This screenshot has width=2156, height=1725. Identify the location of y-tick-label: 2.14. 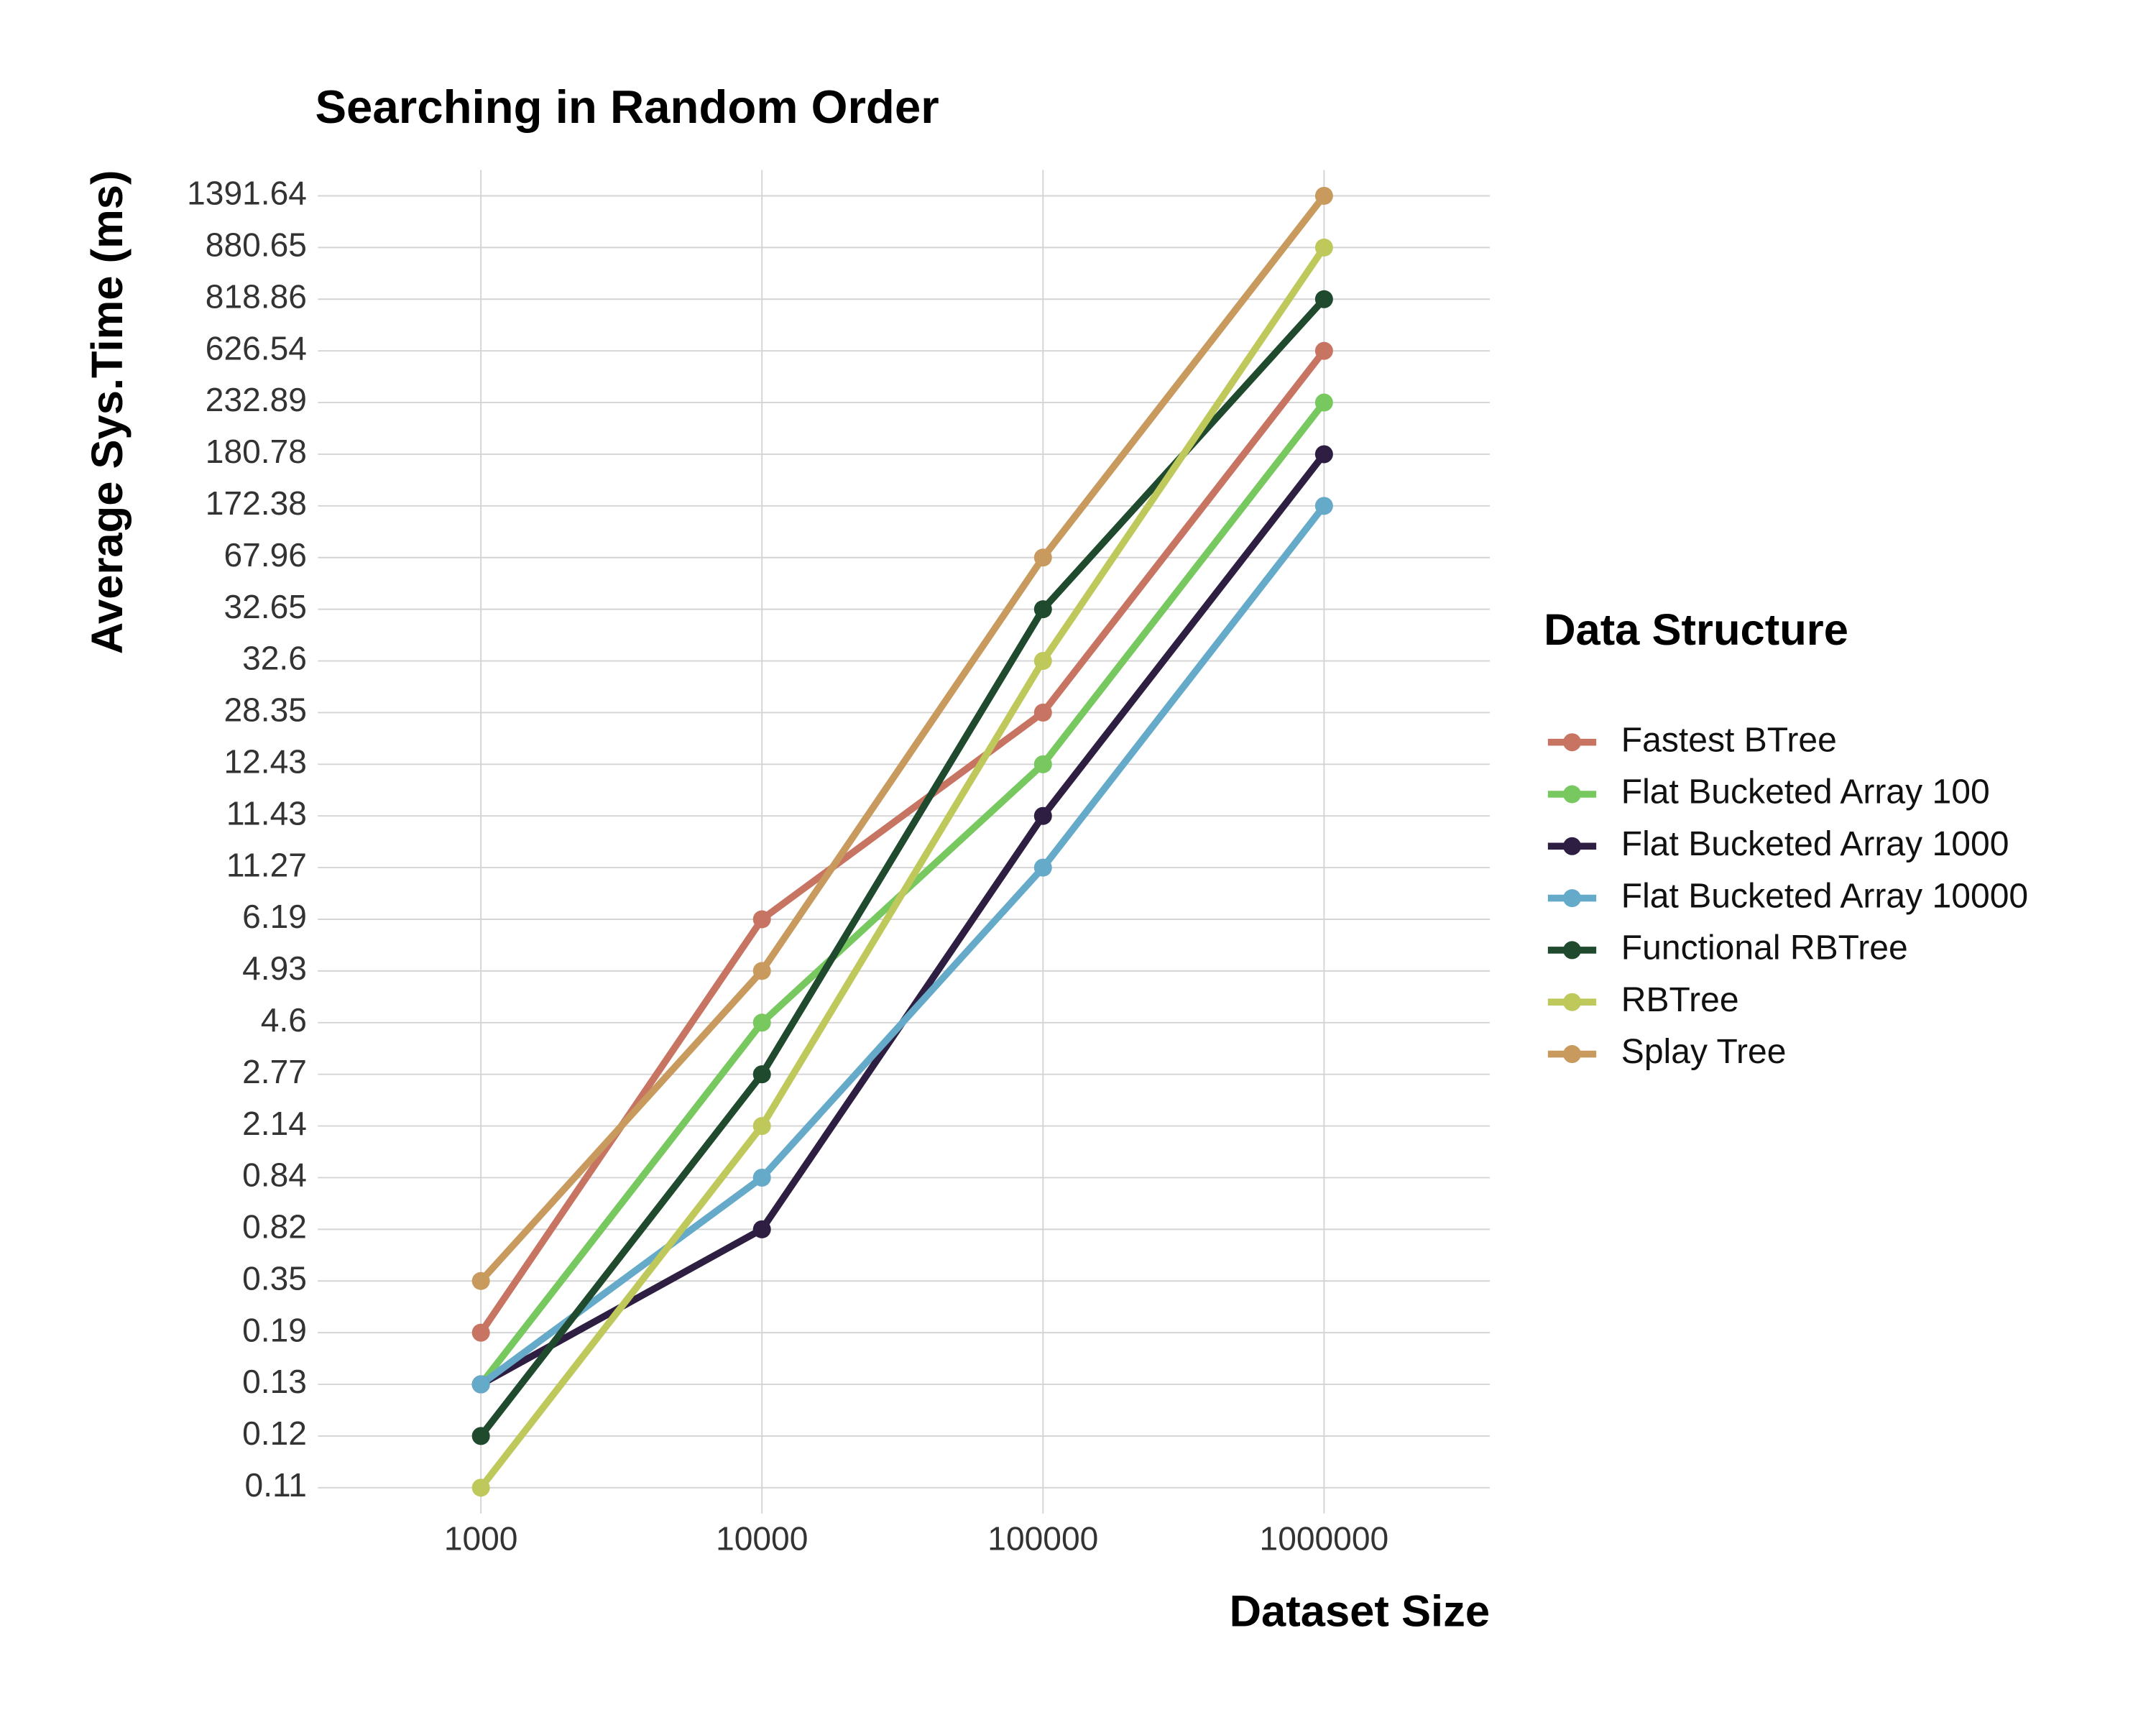
(274, 1123).